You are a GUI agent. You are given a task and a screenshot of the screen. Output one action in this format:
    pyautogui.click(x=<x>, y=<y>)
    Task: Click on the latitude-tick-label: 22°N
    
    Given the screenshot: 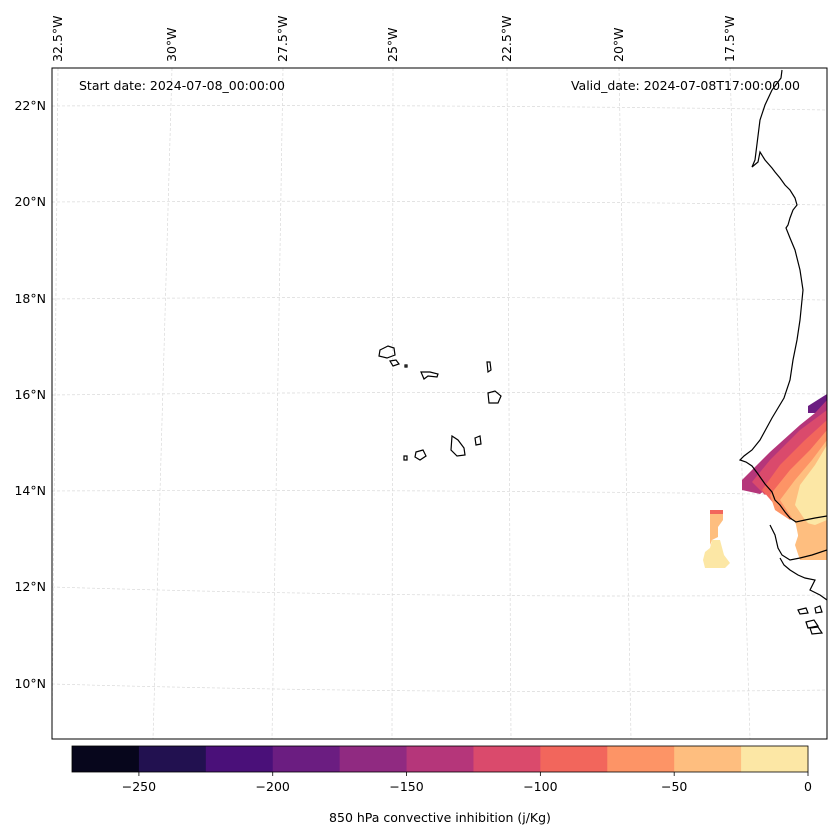 What is the action you would take?
    pyautogui.click(x=30, y=105)
    